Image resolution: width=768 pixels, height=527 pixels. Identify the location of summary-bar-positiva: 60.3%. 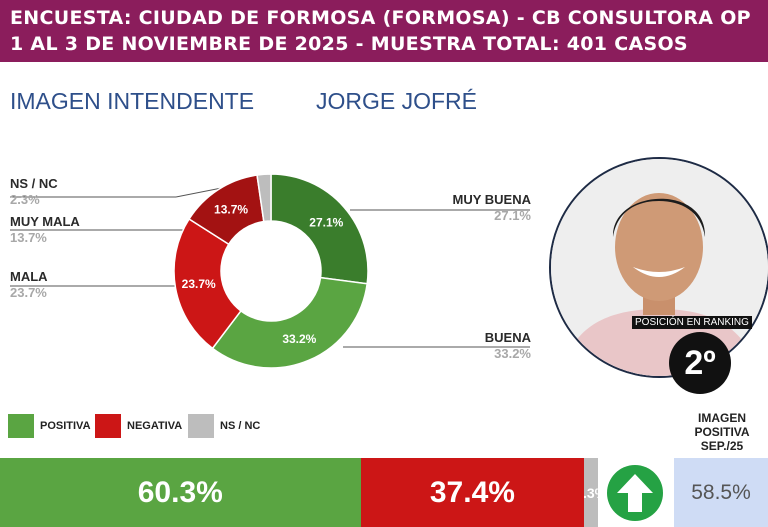
(180, 492).